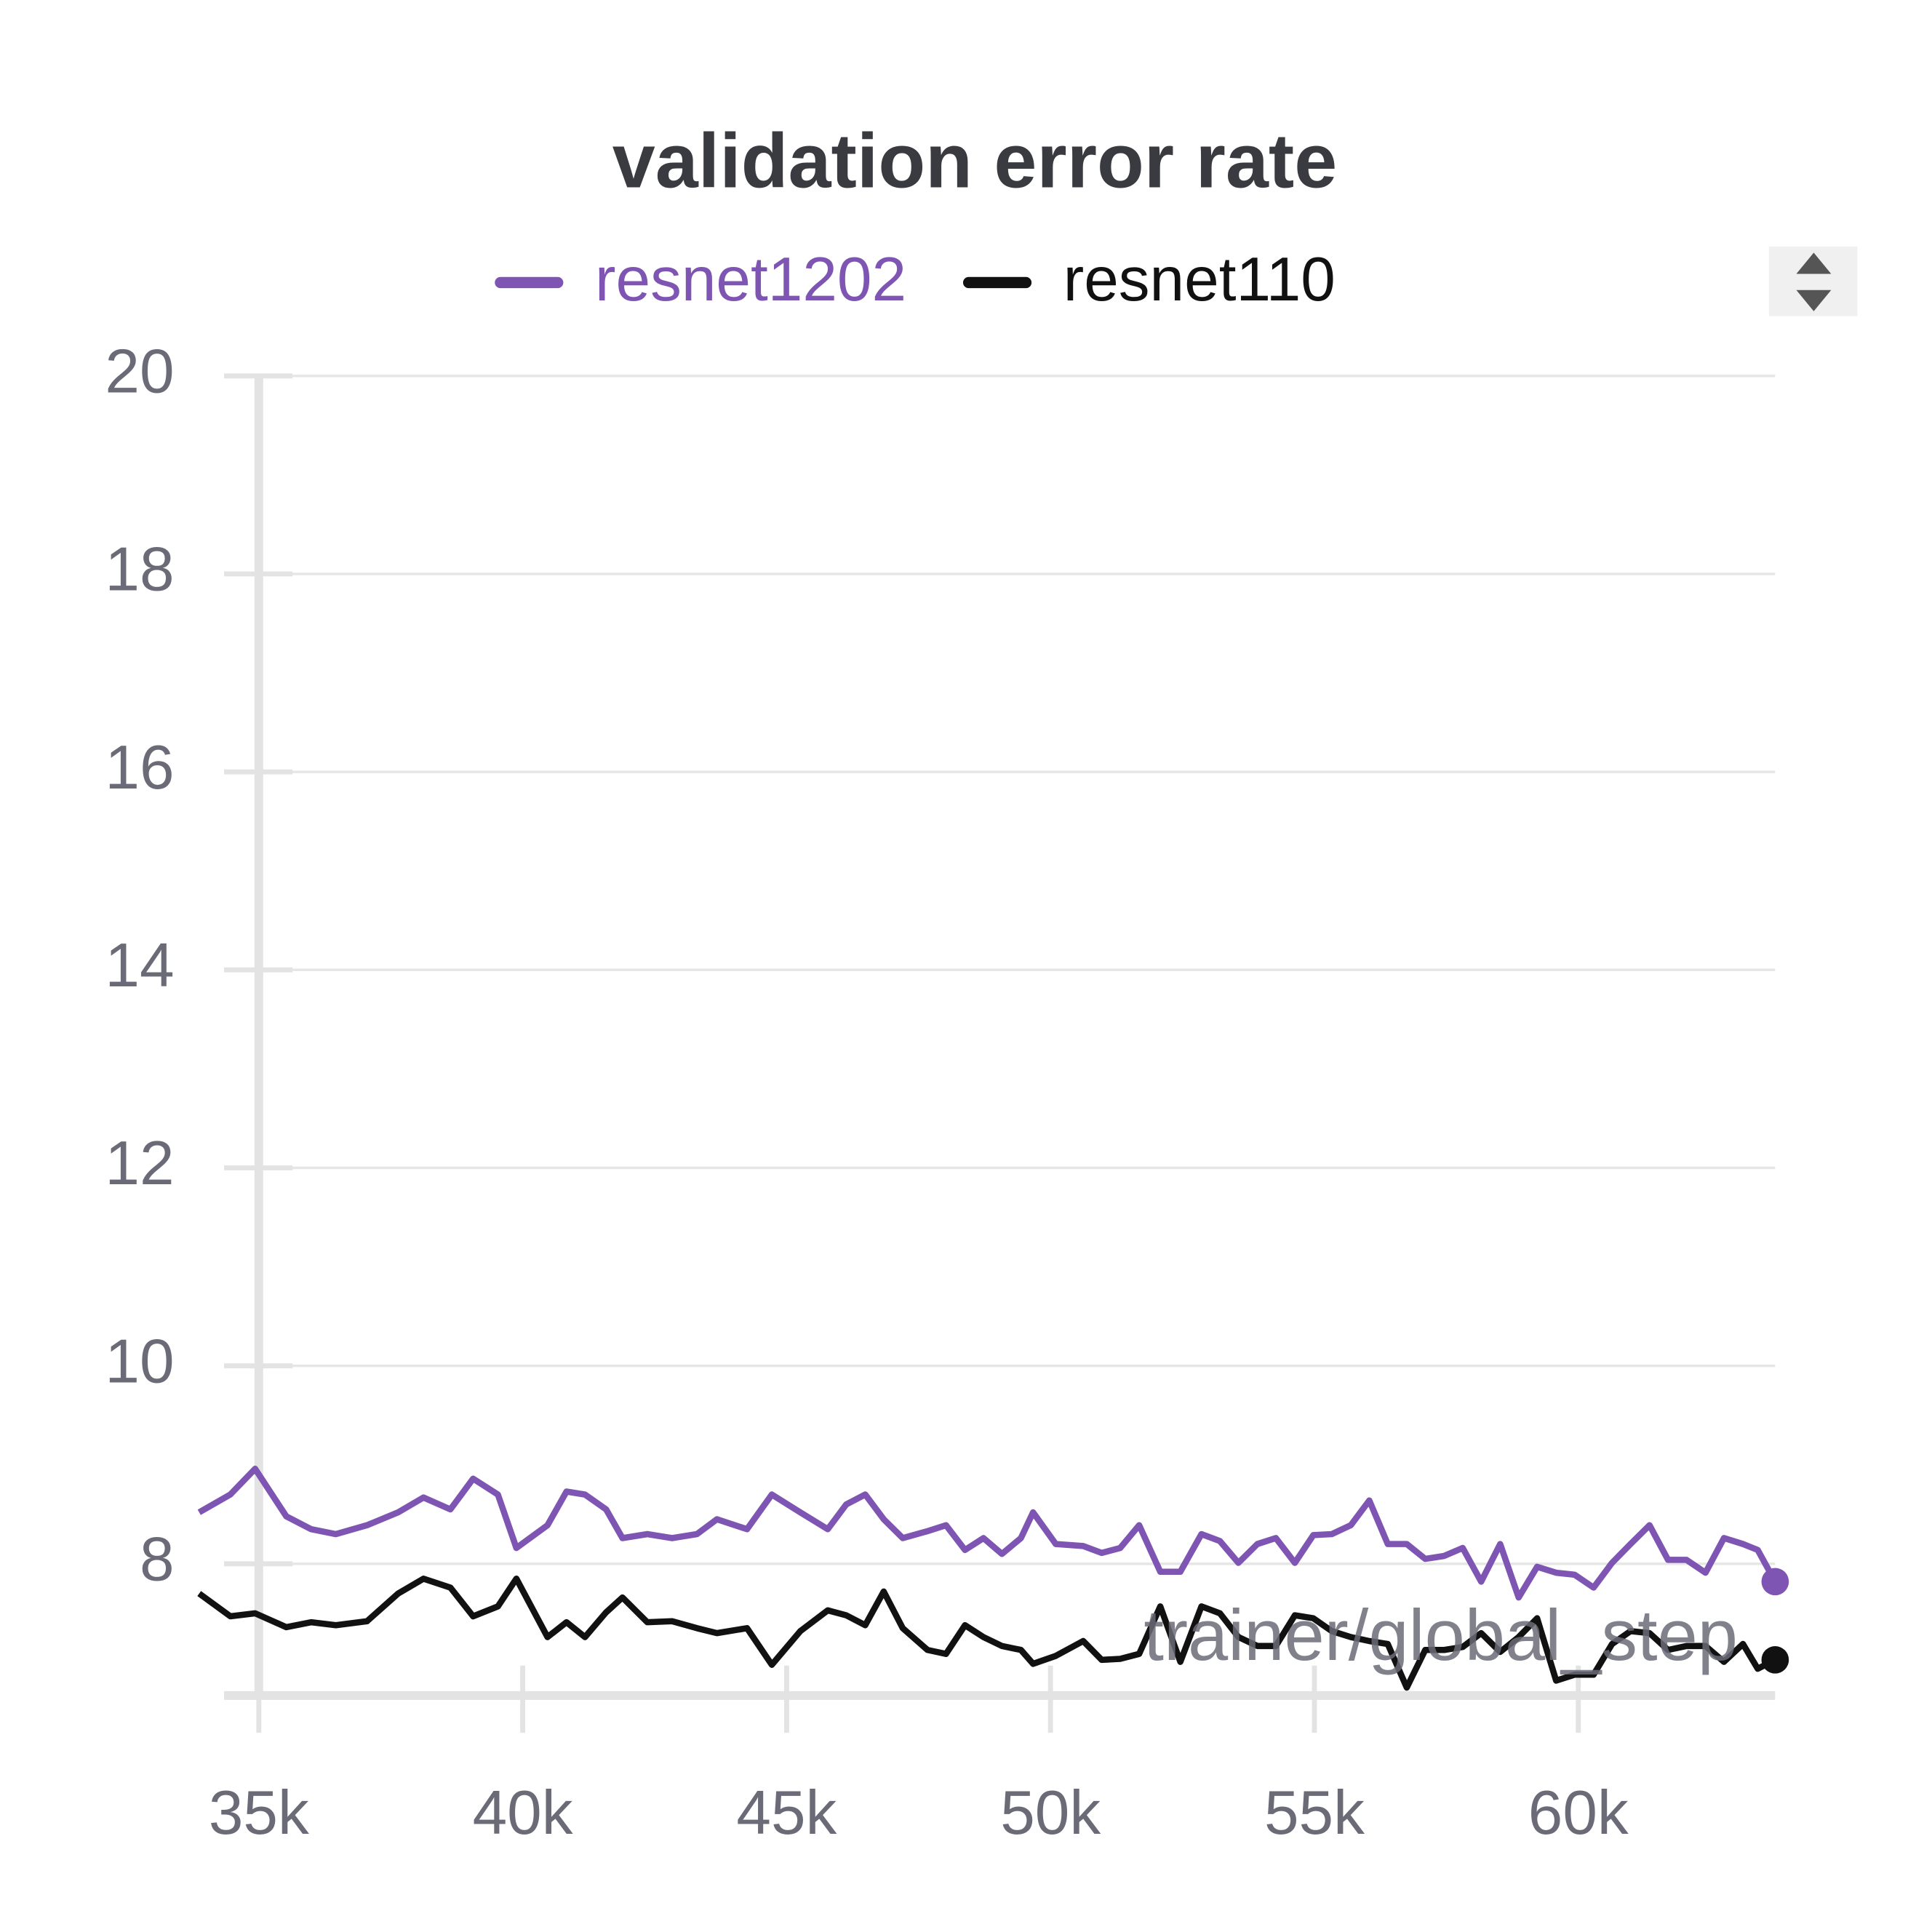  I want to click on x-tick-label: 50k, so click(1051, 1814).